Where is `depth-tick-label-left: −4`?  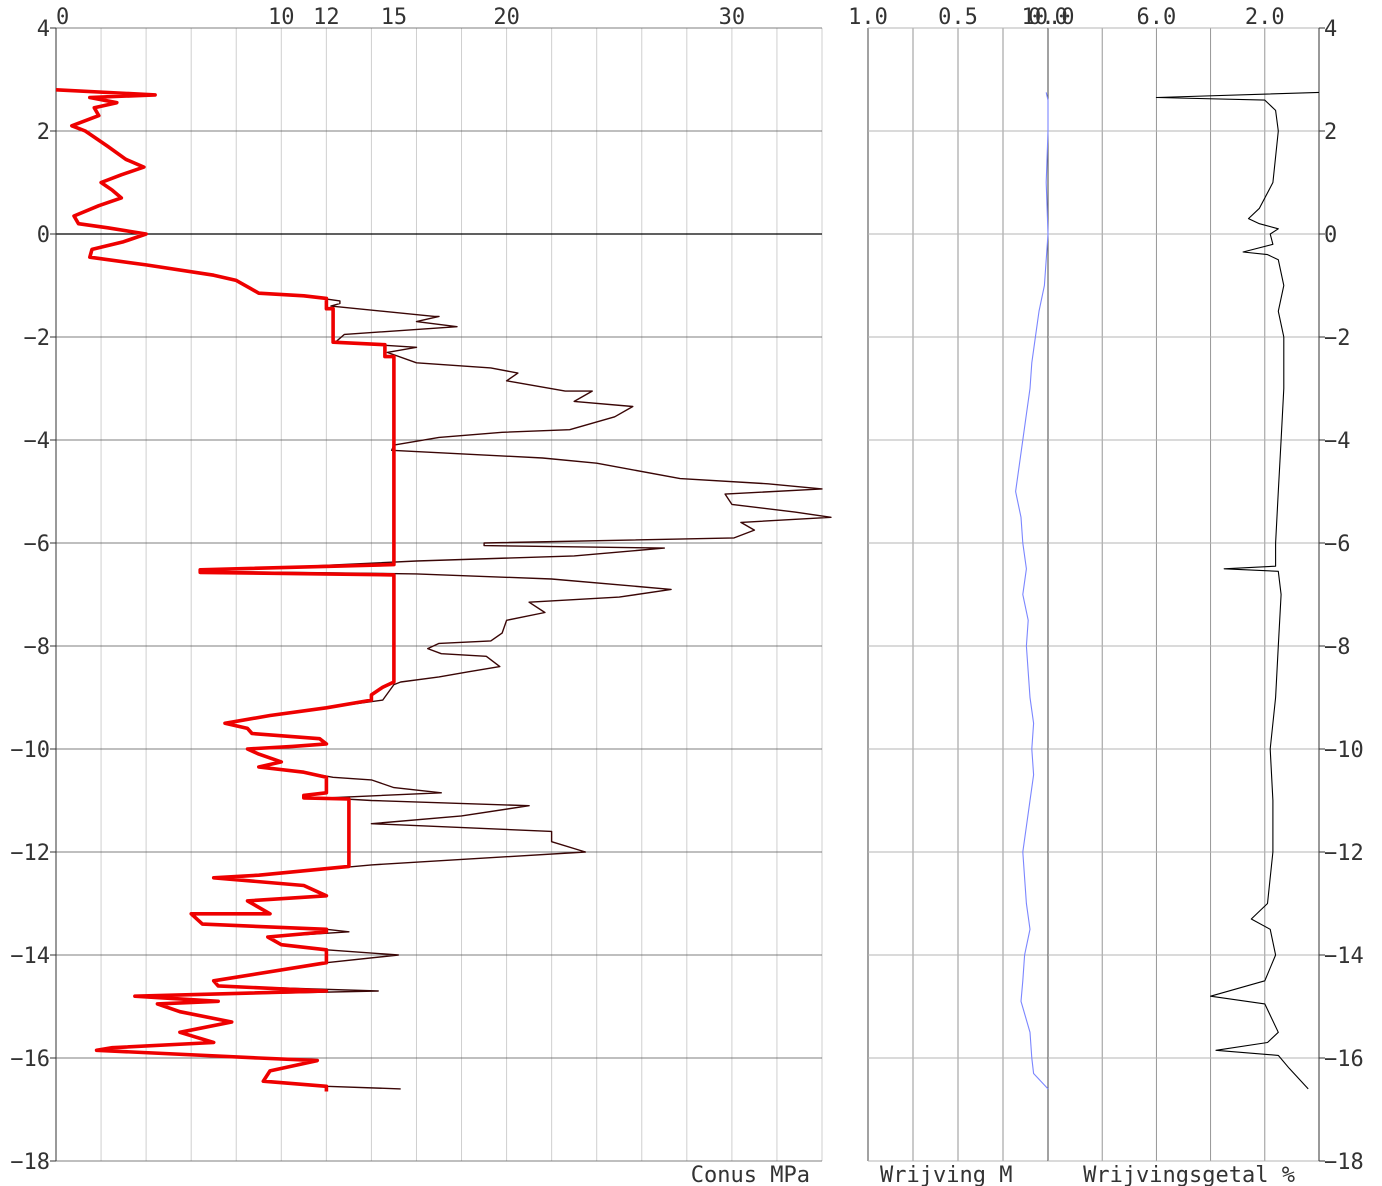
depth-tick-label-left: −4 is located at coordinates (37, 441).